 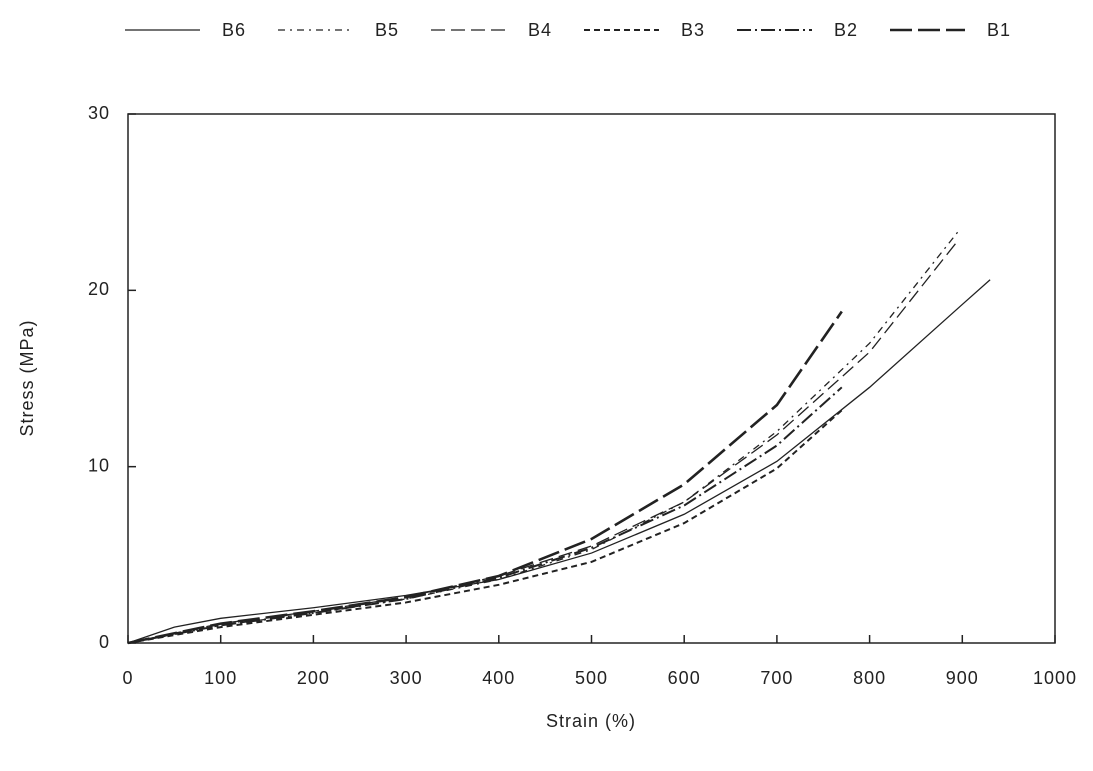 What do you see at coordinates (498, 678) in the screenshot?
I see `x-tick-label: 400` at bounding box center [498, 678].